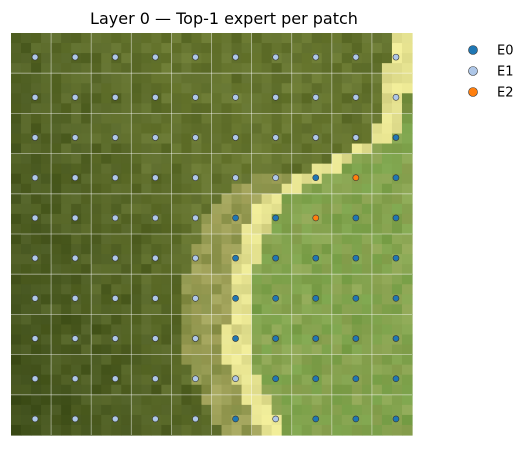  I want to click on legend-marker-e2, so click(473, 92).